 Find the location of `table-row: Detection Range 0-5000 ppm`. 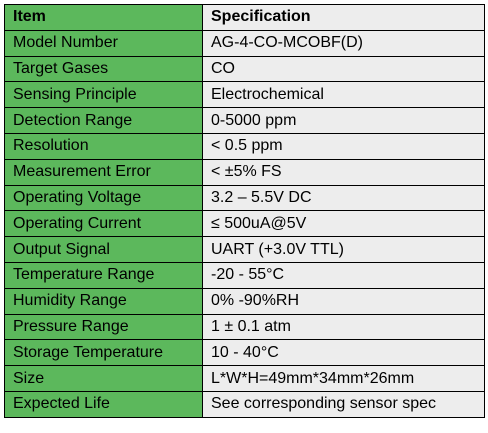

table-row: Detection Range 0-5000 ppm is located at coordinates (244, 120).